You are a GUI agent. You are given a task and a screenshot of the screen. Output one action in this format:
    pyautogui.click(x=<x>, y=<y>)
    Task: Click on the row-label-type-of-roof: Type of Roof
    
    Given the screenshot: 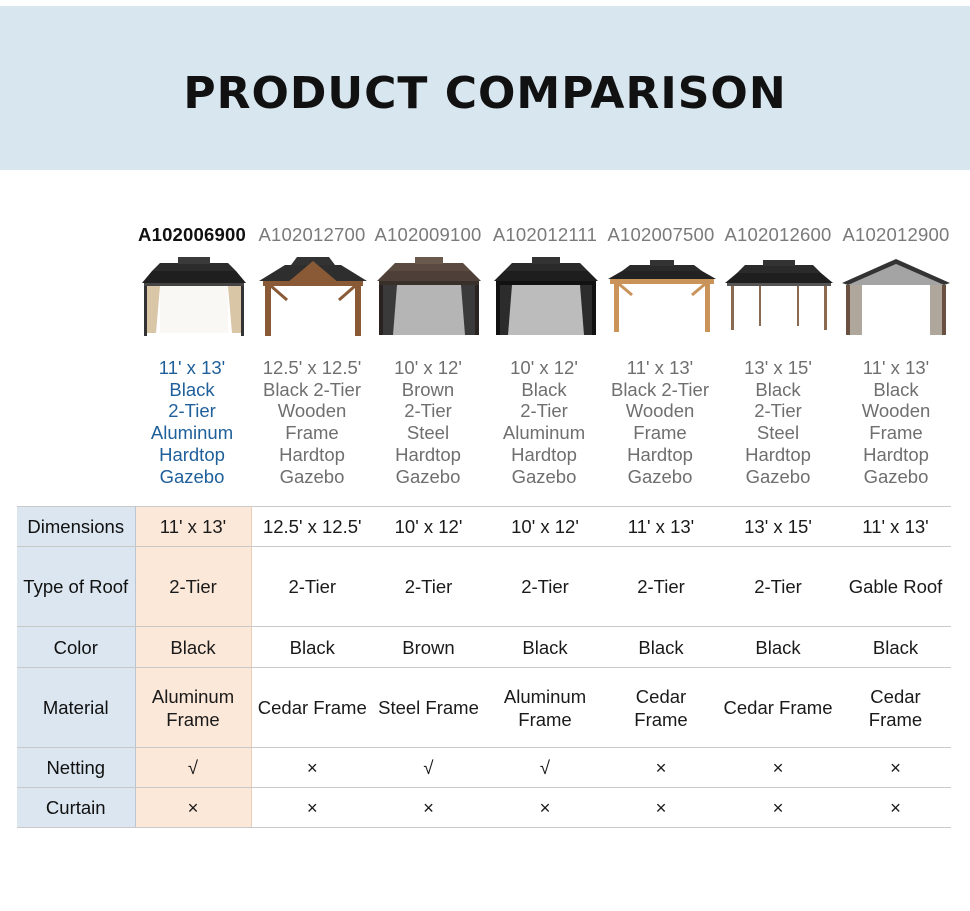 What is the action you would take?
    pyautogui.click(x=76, y=586)
    